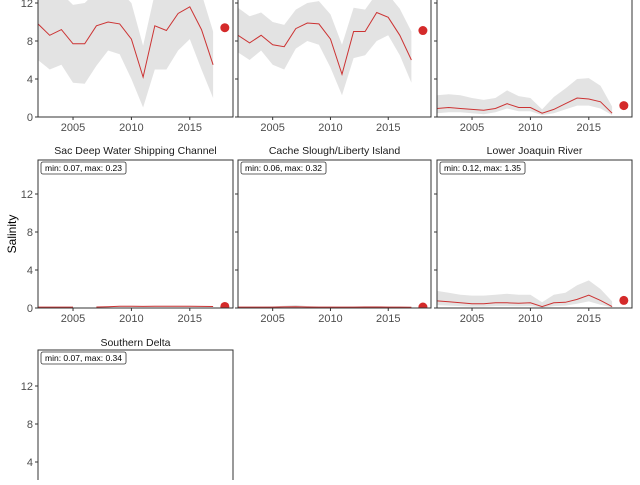 The image size is (640, 485). I want to click on panel-title: Lower Joaquin River, so click(535, 151).